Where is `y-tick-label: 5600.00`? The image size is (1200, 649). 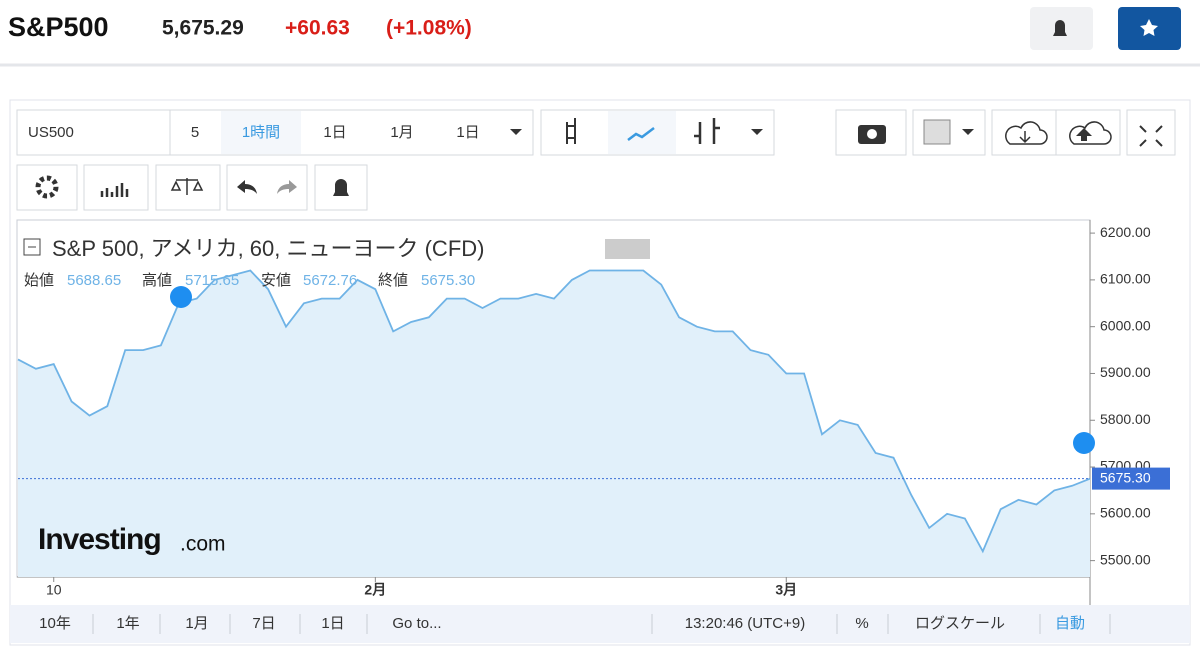
y-tick-label: 5600.00 is located at coordinates (1125, 513).